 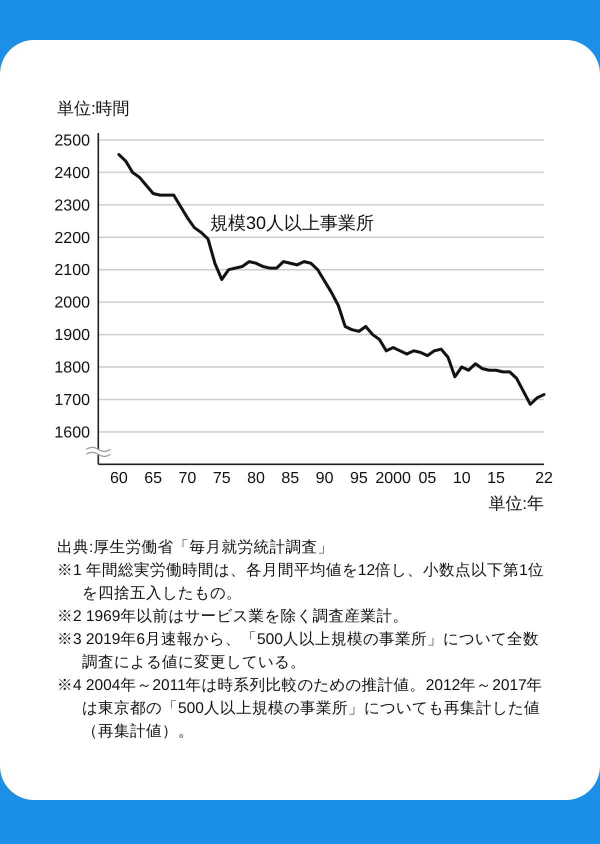 What do you see at coordinates (300, 709) in the screenshot?
I see `text: ※4 2004年～2011年は時系列比較のための推計値。2012年～2017年は東京都の「500人以上規模の事業所」についても再集計した値（再集計値）。` at bounding box center [300, 709].